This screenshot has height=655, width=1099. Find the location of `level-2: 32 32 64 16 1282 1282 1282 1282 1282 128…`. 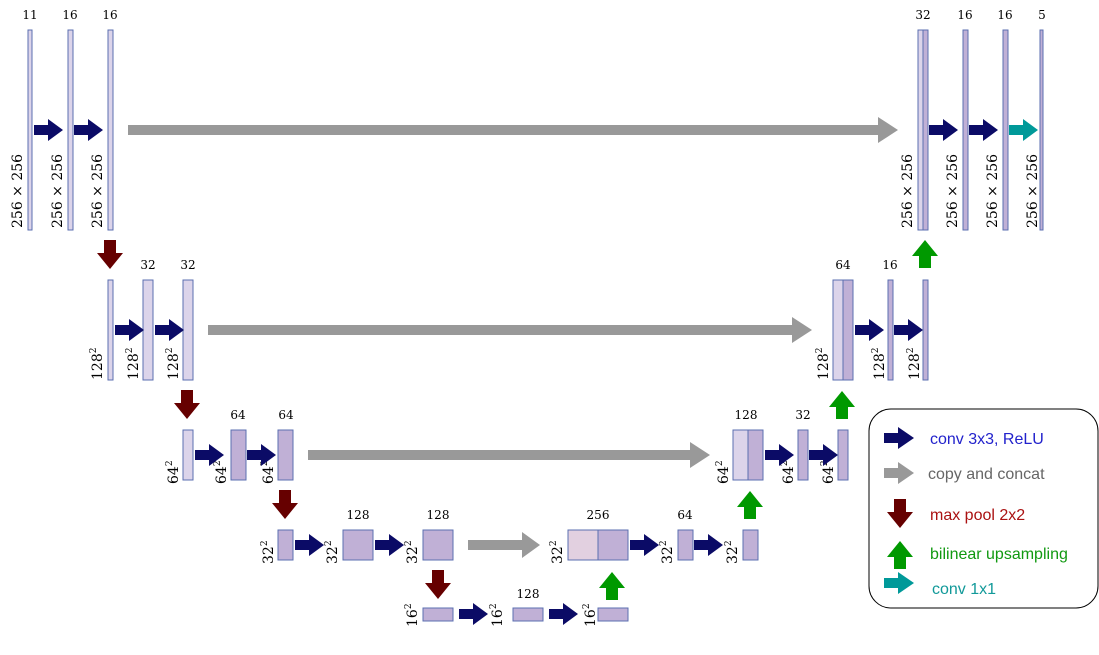

level-2: 32 32 64 16 1282 1282 1282 1282 1282 128… is located at coordinates (509, 319).